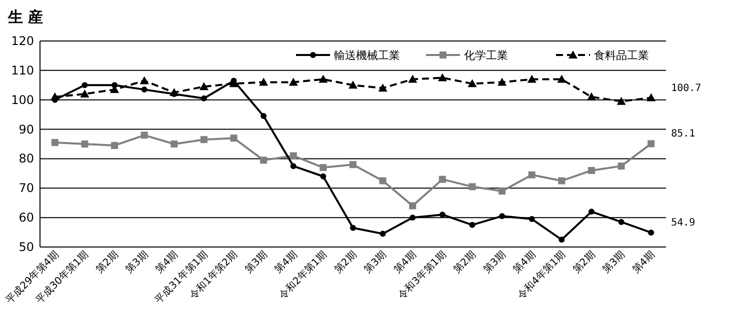 The width and height of the screenshot is (736, 320). What do you see at coordinates (22, 99) in the screenshot?
I see `y-tick-label: 100` at bounding box center [22, 99].